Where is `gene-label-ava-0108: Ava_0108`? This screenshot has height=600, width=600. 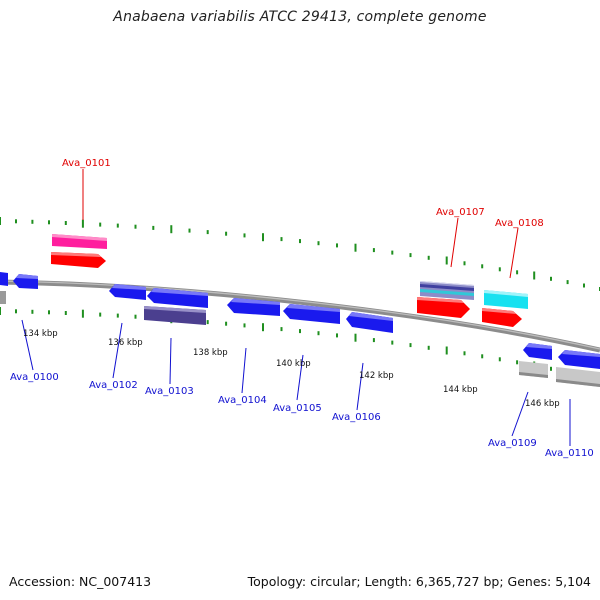
gene-label-ava-0108: Ava_0108 is located at coordinates (519, 223).